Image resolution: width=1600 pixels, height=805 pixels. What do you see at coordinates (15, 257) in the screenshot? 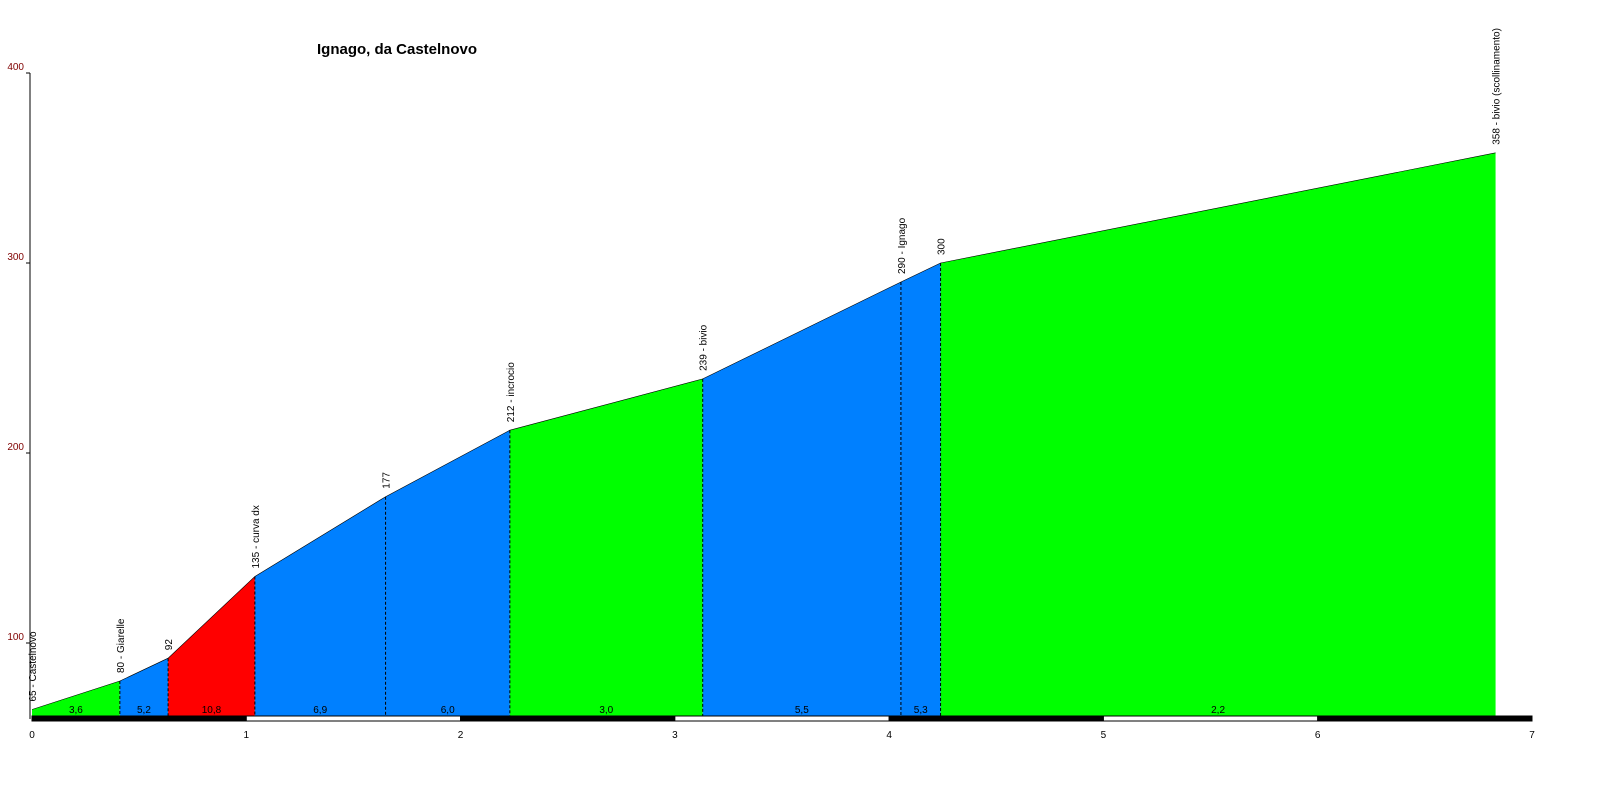
I see `y-tick-label: 300` at bounding box center [15, 257].